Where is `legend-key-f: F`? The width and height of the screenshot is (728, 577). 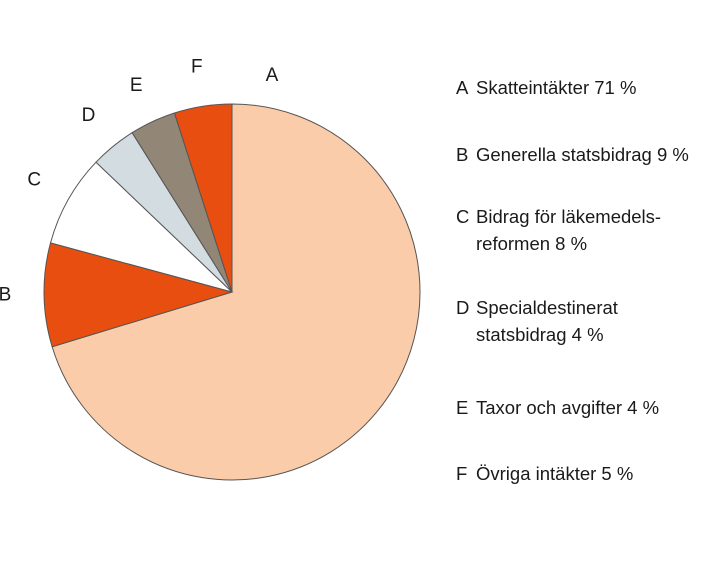 legend-key-f: F is located at coordinates (462, 473).